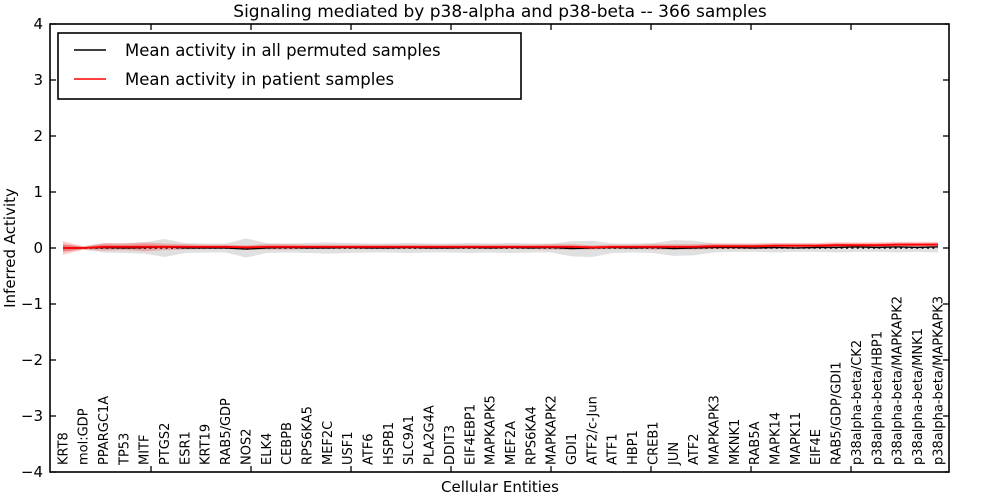  Describe the element at coordinates (531, 435) in the screenshot. I see `x-tick-label: RPS6KA4` at that location.